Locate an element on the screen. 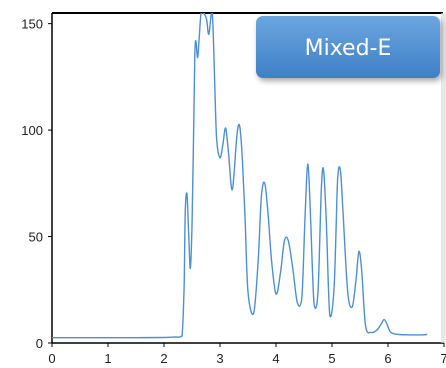 The height and width of the screenshot is (368, 446). mixed-e-badge is located at coordinates (348, 47).